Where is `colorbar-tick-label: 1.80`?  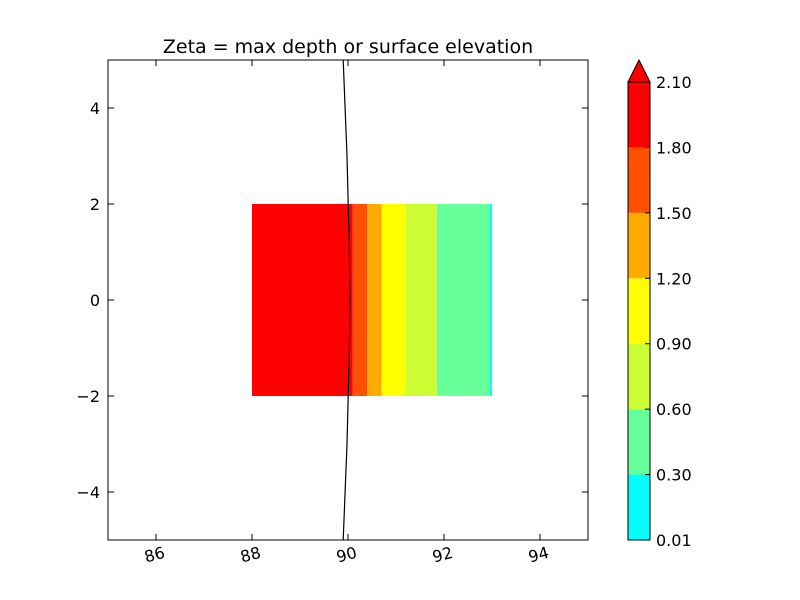
colorbar-tick-label: 1.80 is located at coordinates (674, 147).